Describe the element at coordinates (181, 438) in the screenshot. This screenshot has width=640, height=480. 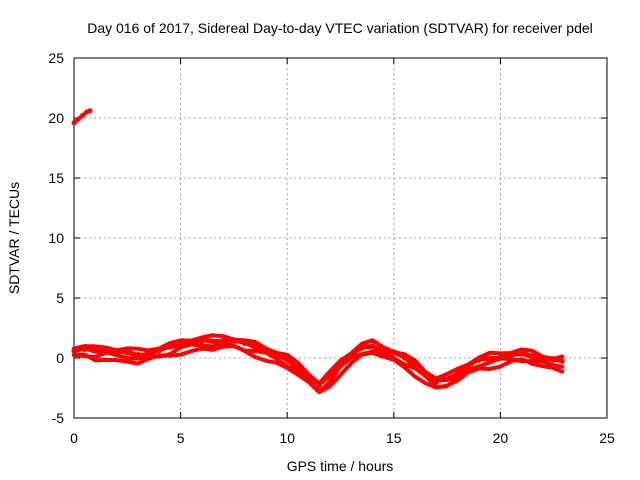
I see `x-tick-label: 5` at that location.